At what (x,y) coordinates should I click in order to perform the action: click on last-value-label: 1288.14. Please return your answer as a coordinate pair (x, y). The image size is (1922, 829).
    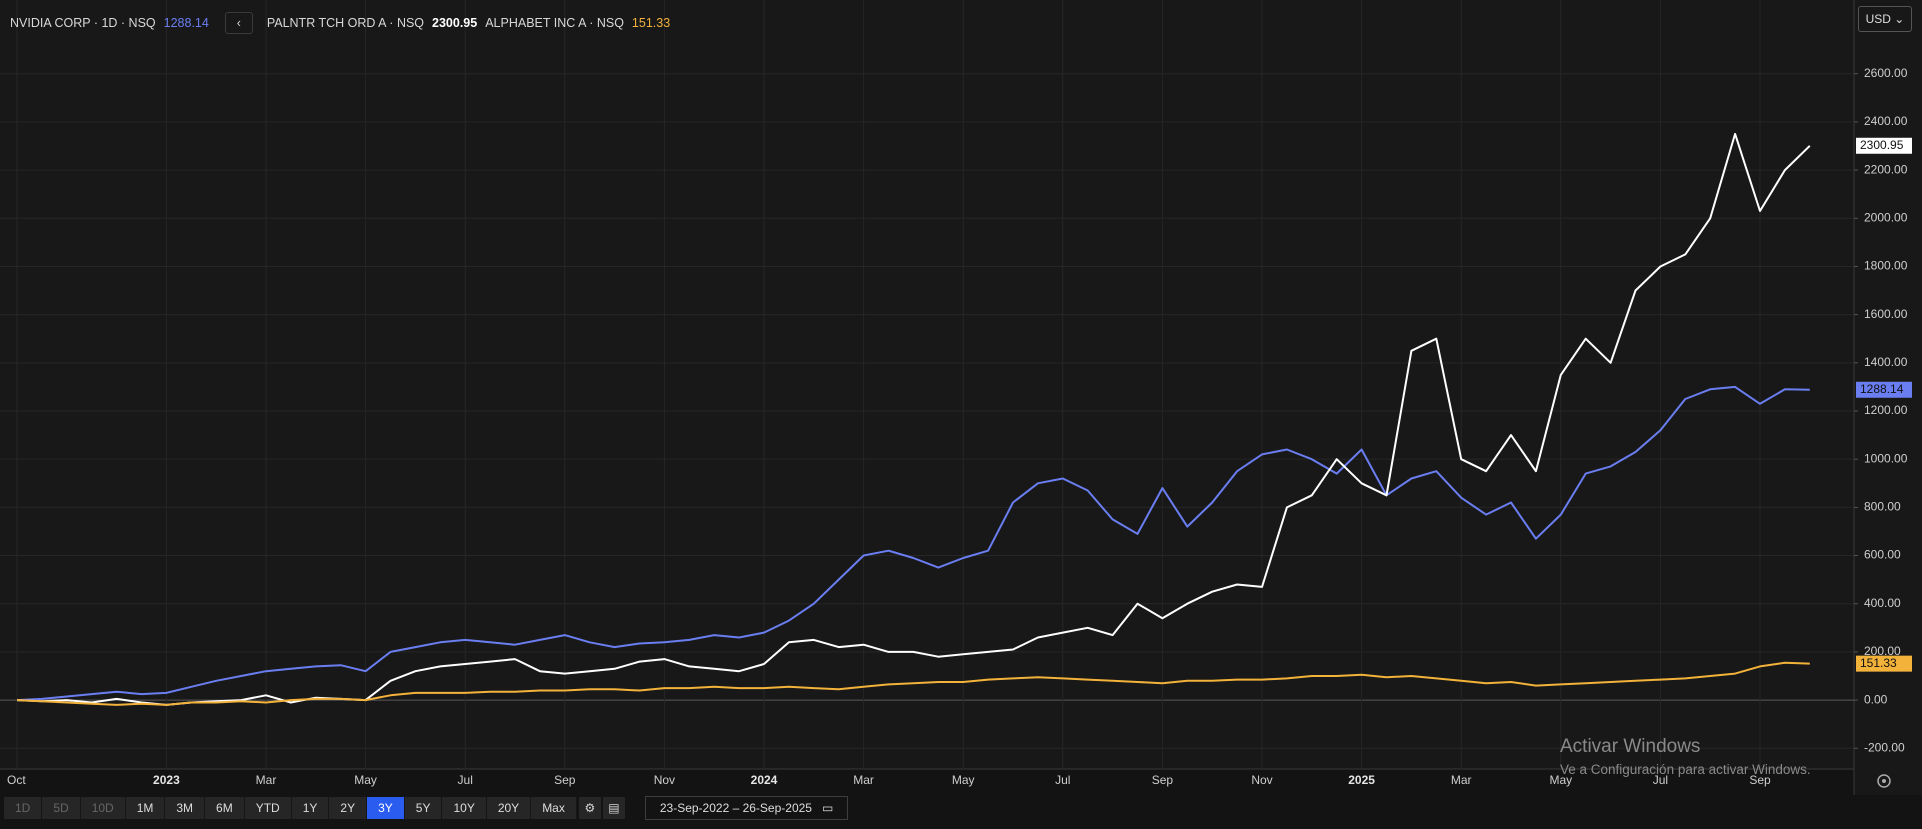
    Looking at the image, I should click on (1882, 389).